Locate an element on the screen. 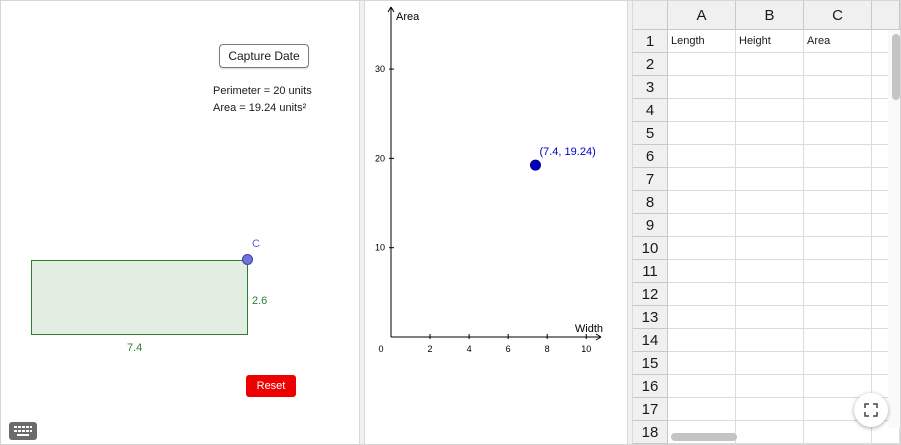  reset-button: Reset is located at coordinates (271, 386).